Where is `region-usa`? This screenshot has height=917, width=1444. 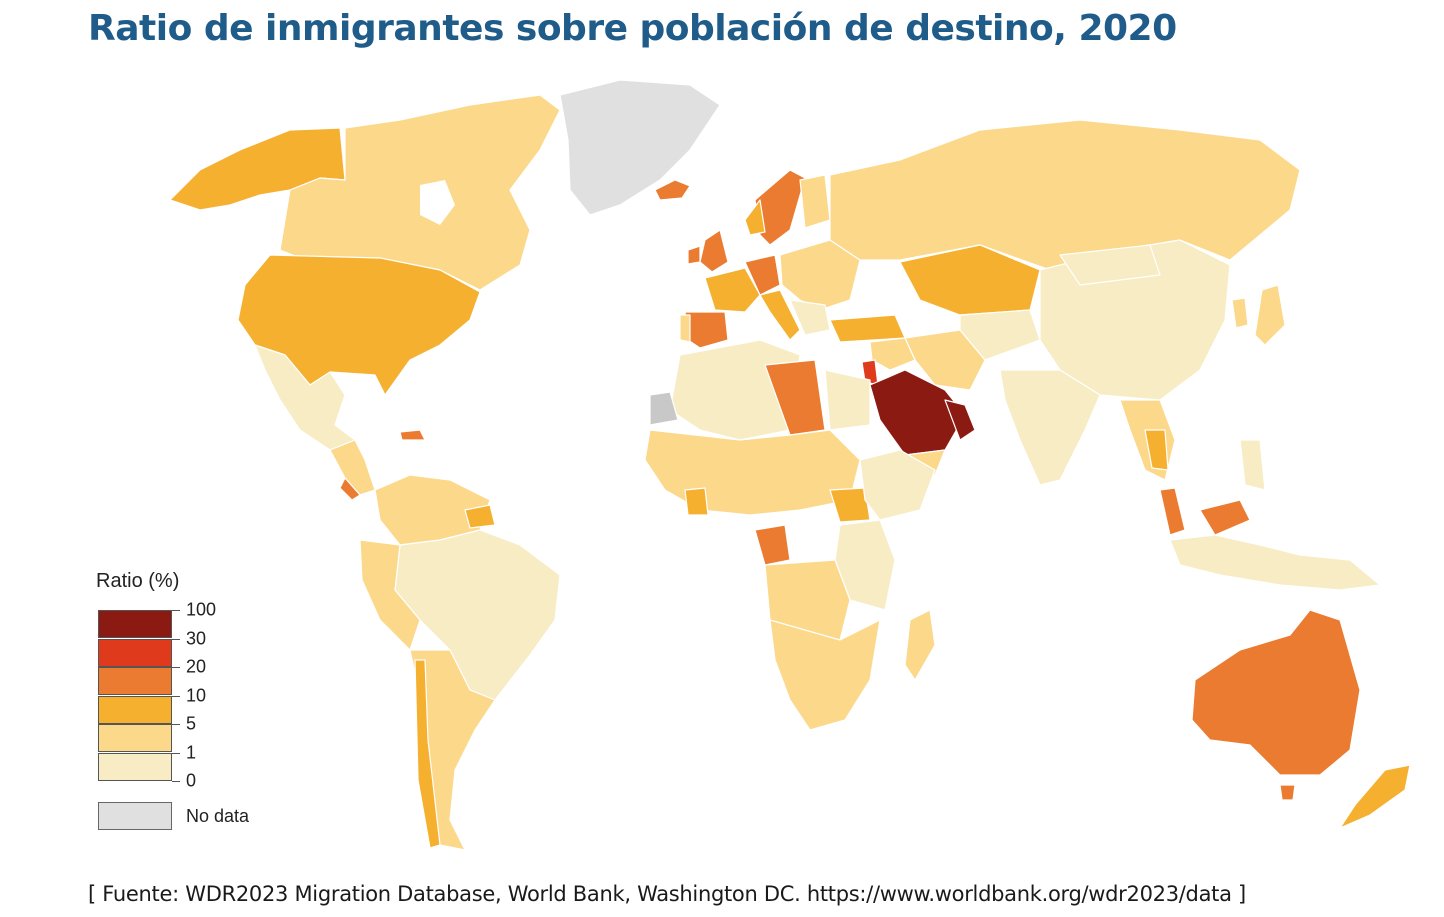 region-usa is located at coordinates (359, 325).